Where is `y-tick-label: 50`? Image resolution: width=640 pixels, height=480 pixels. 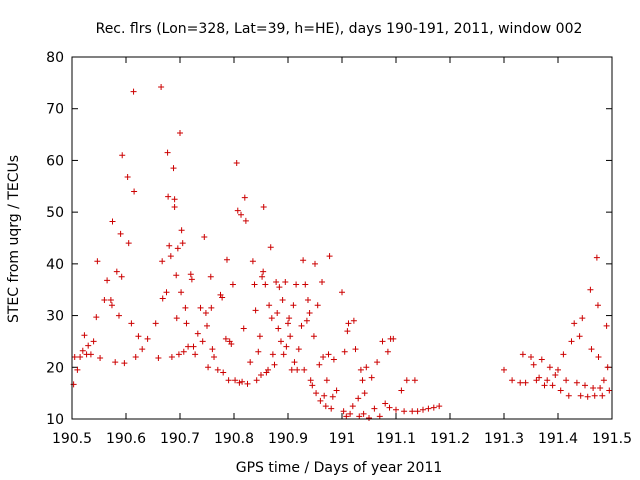
y-tick-label: 50 is located at coordinates (55, 213).